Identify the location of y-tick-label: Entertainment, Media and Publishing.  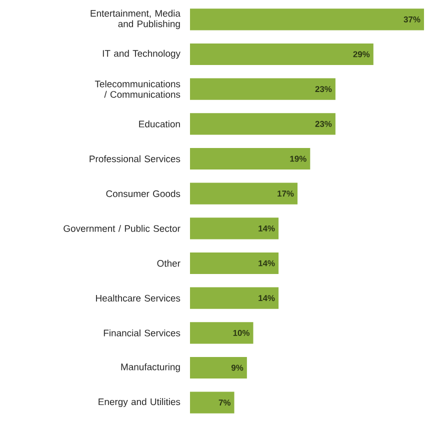
(135, 20).